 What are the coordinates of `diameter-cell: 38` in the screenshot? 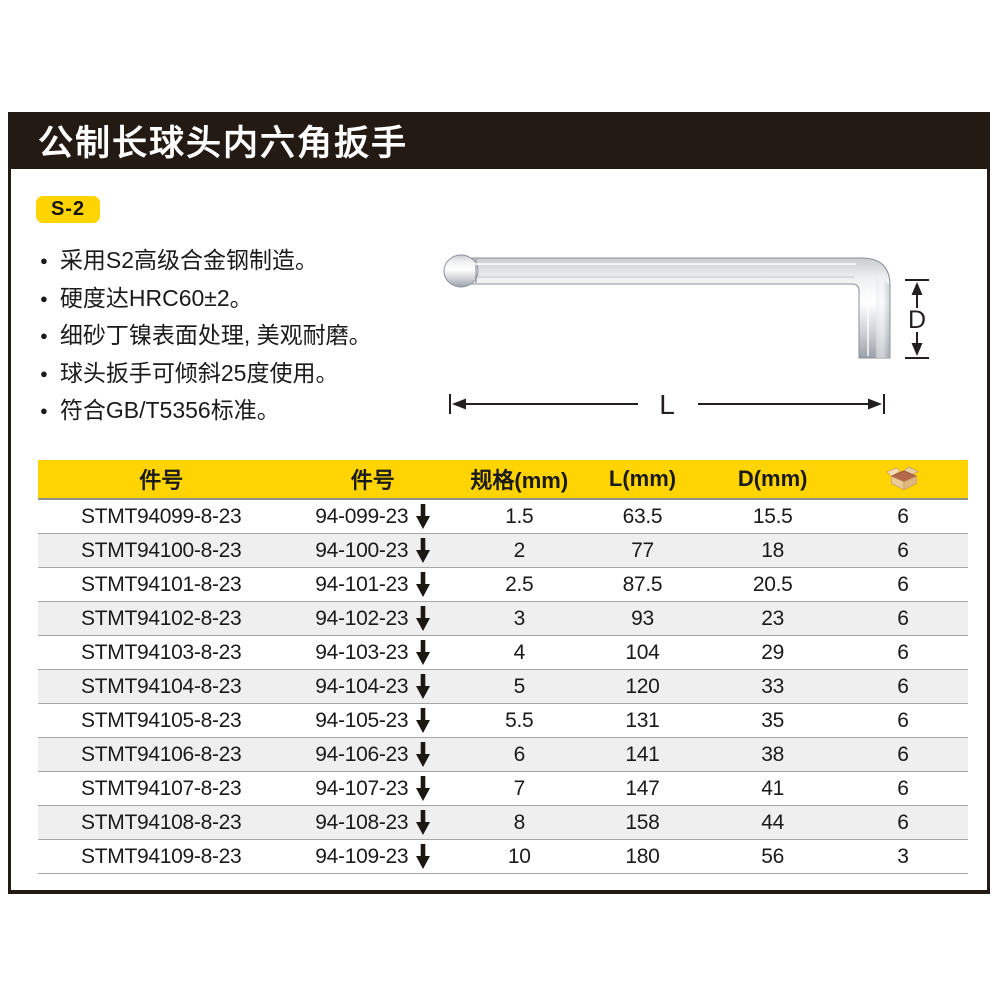 It's located at (772, 754).